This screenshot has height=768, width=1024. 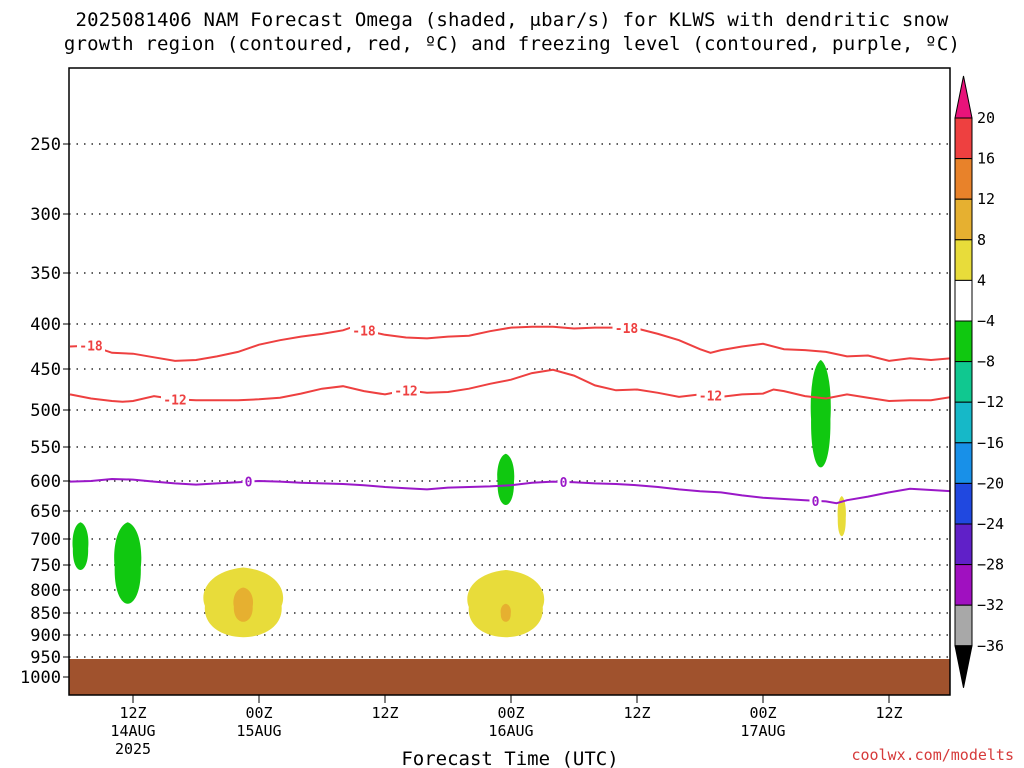 I want to click on colorbar-label-8: −16, so click(x=990, y=443).